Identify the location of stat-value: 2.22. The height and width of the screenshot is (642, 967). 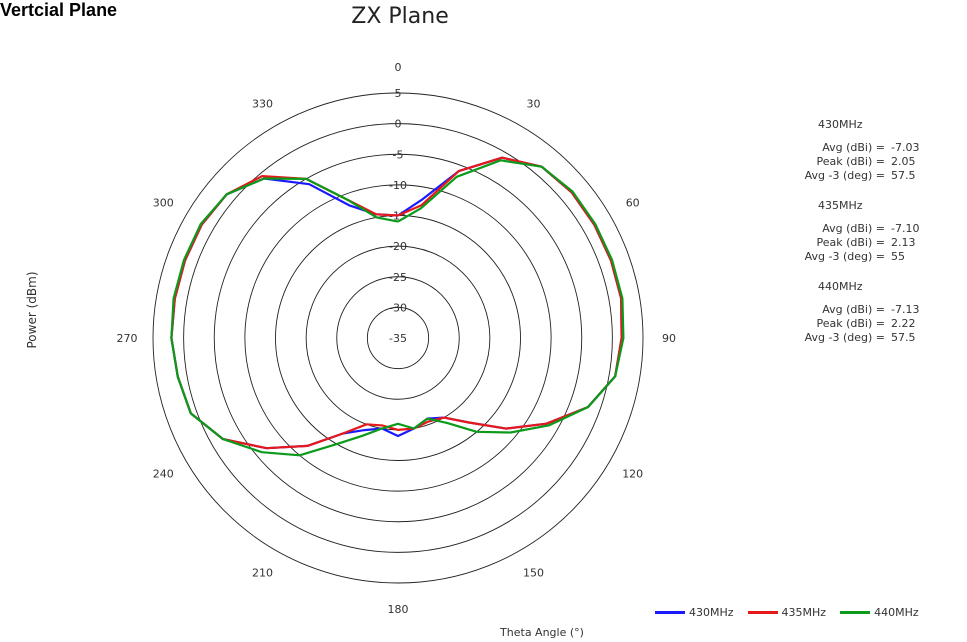
(903, 323).